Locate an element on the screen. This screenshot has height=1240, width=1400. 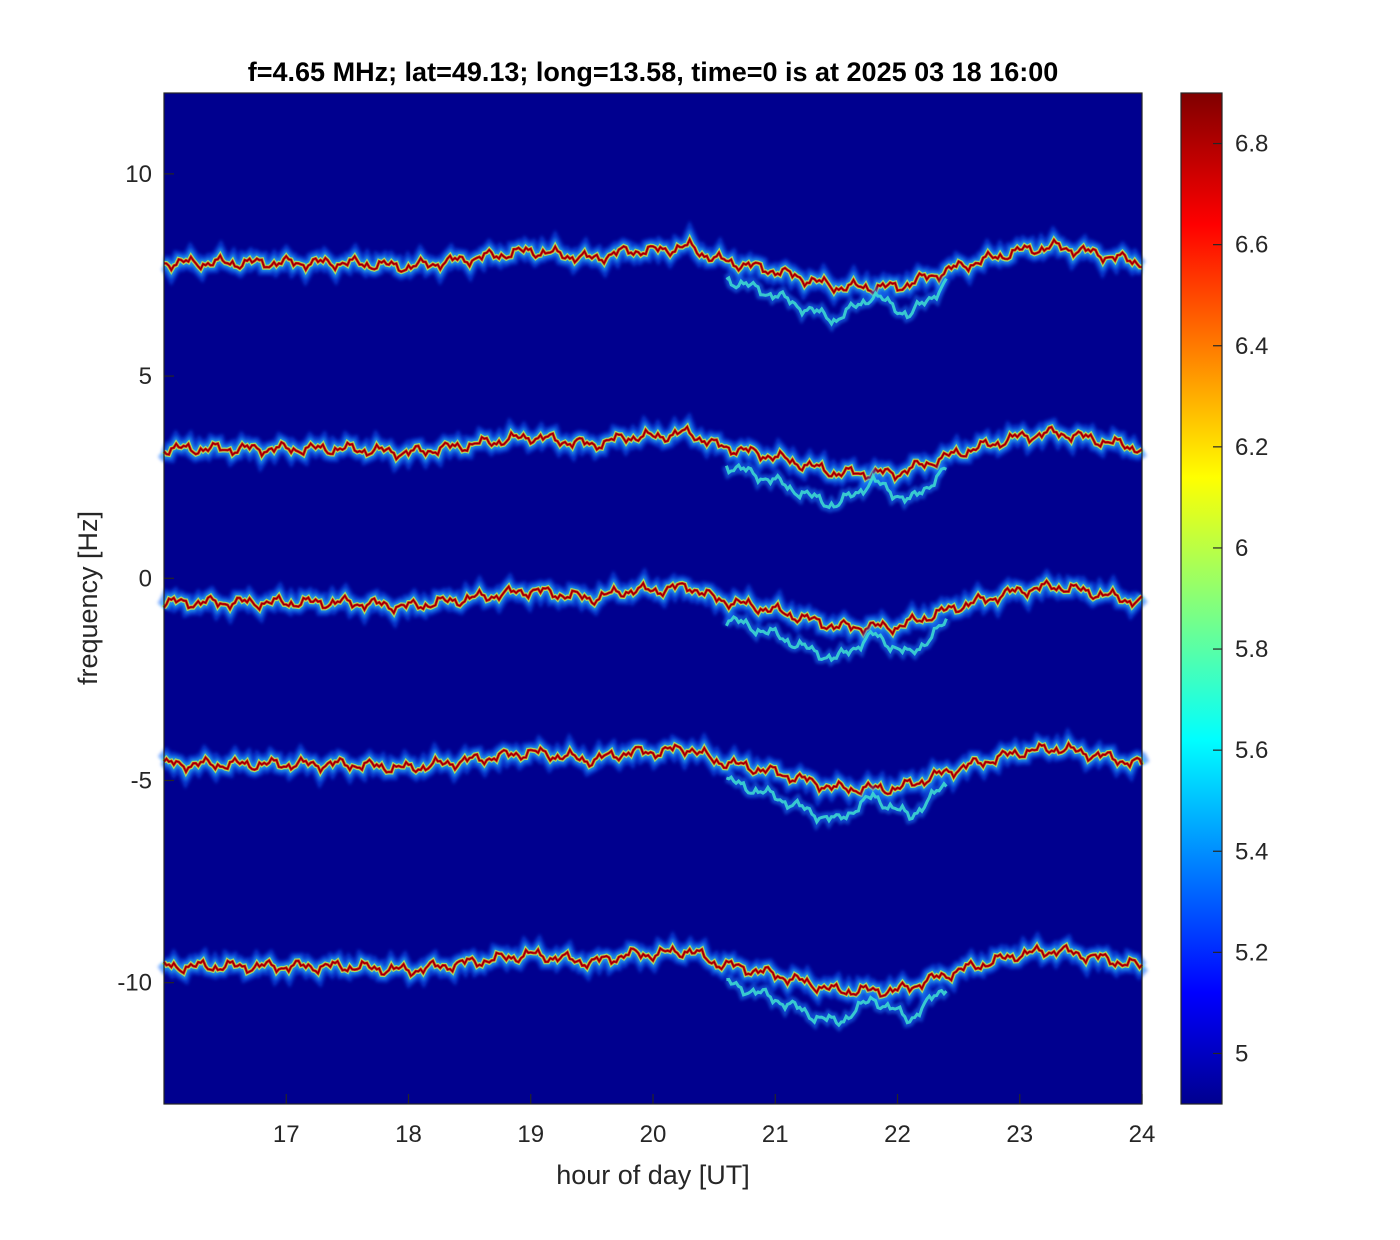
x-tick-label: 21 is located at coordinates (775, 1134).